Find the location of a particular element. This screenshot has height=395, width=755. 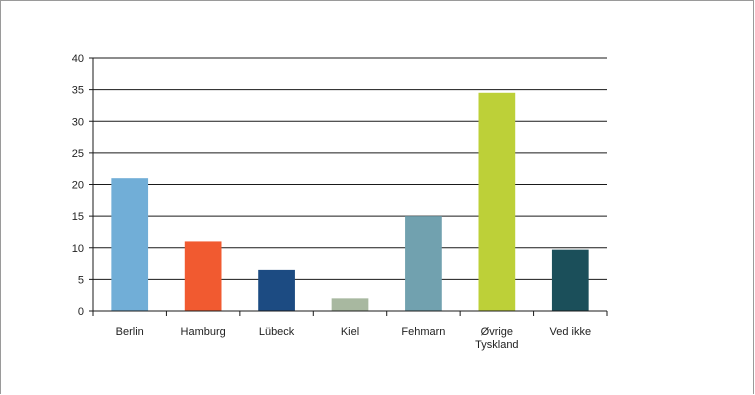

x-tick-label-line: Hamburg is located at coordinates (203, 332).